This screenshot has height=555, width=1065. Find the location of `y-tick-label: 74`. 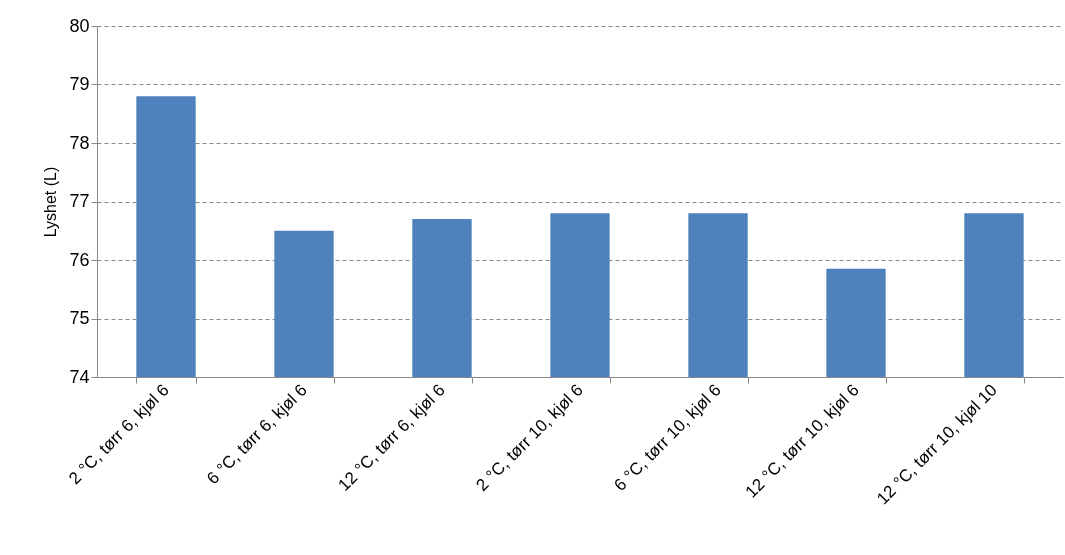

y-tick-label: 74 is located at coordinates (79, 376).